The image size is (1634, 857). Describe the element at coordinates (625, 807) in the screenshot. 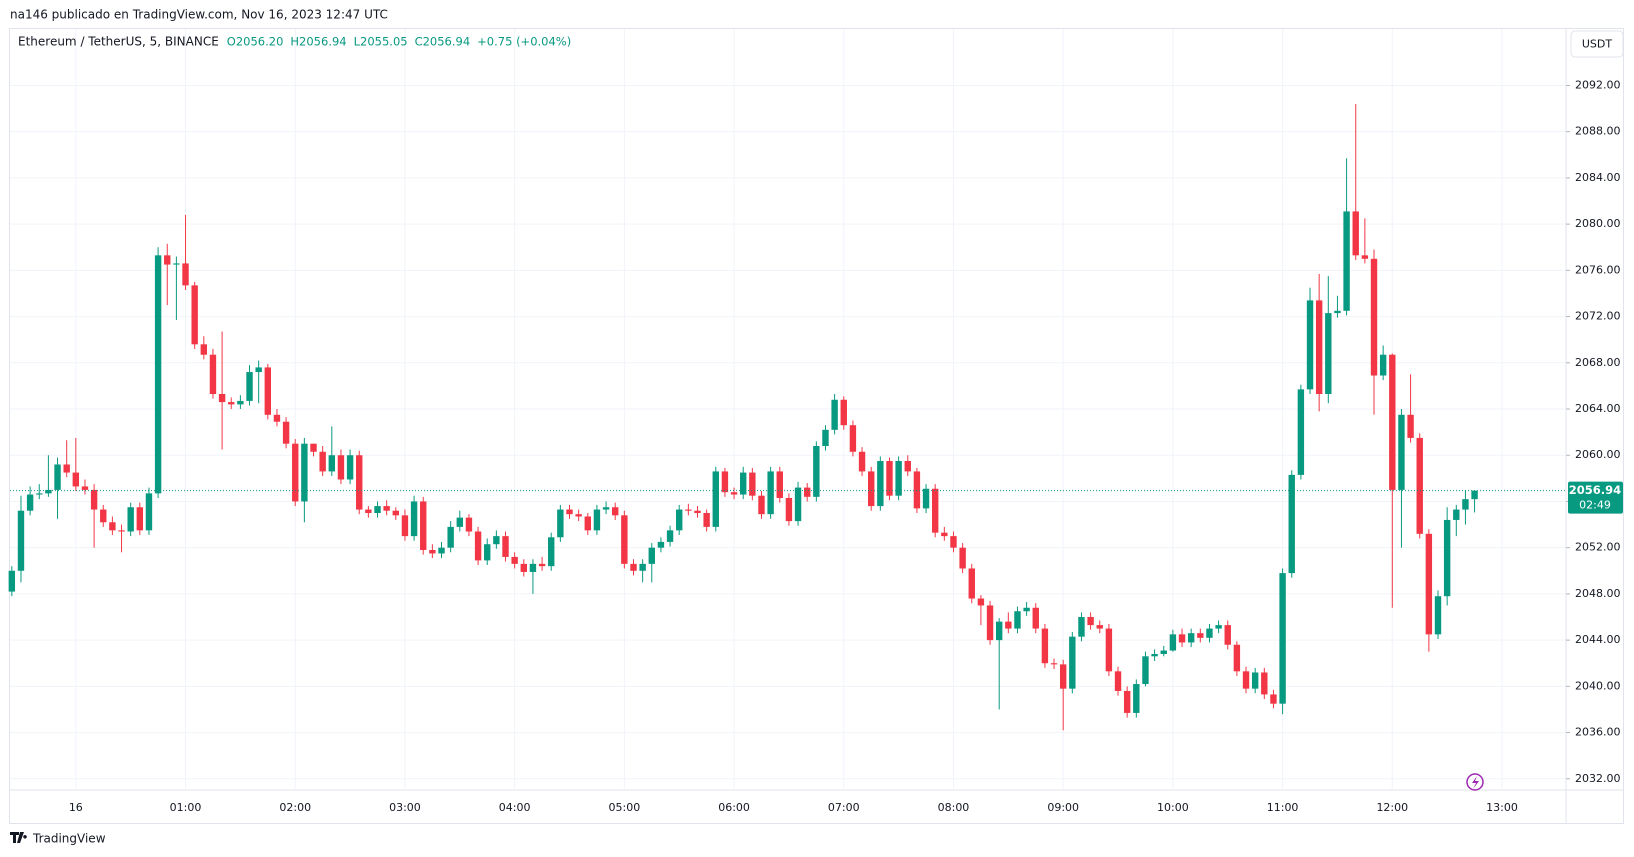

I see `x-tick-label: 05:00` at that location.